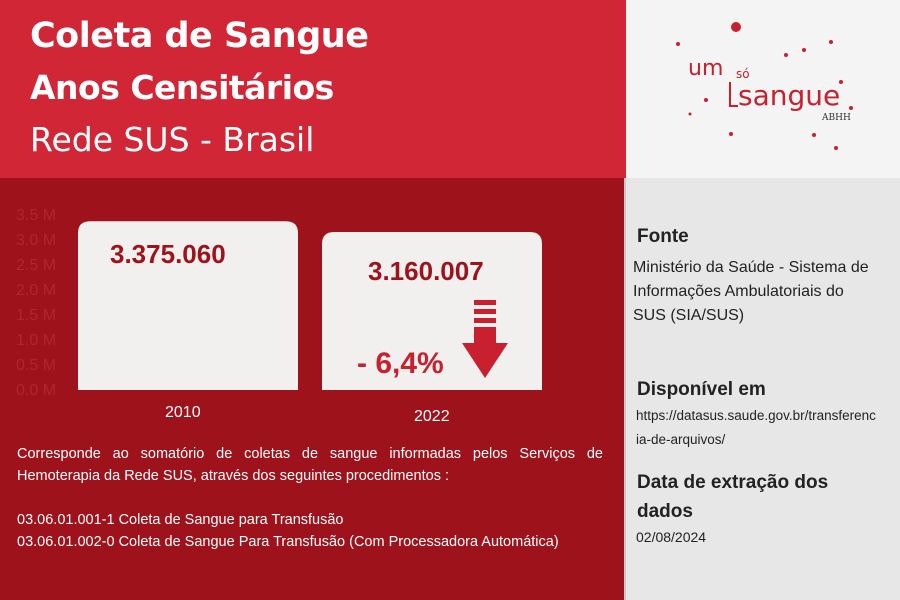 The height and width of the screenshot is (600, 900). I want to click on logo-org: ABHH, so click(836, 118).